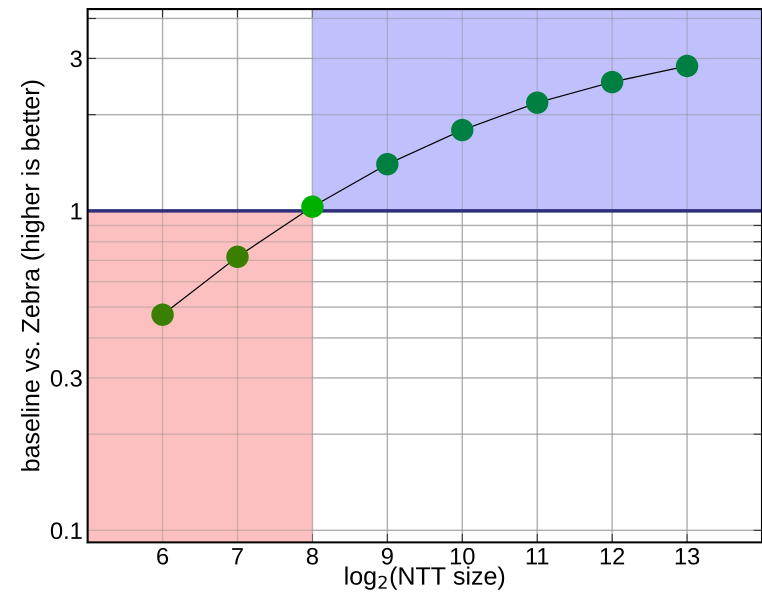  What do you see at coordinates (424, 578) in the screenshot?
I see `x-axis-title: log$_{2}$(NTT size)` at bounding box center [424, 578].